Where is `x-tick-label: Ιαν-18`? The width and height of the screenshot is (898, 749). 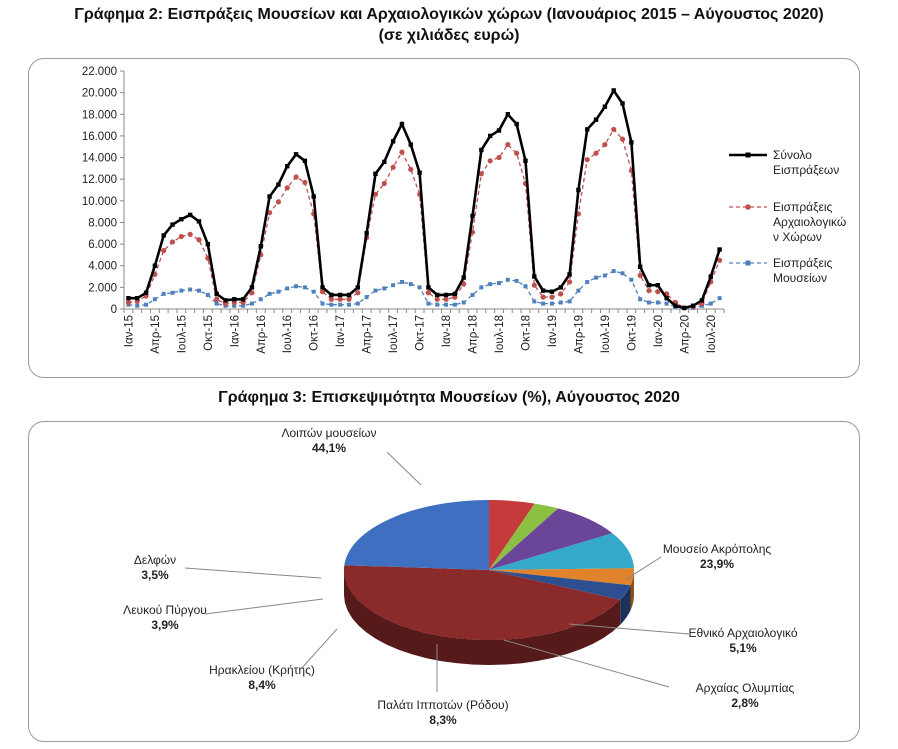
x-tick-label: Ιαν-18 is located at coordinates (447, 331).